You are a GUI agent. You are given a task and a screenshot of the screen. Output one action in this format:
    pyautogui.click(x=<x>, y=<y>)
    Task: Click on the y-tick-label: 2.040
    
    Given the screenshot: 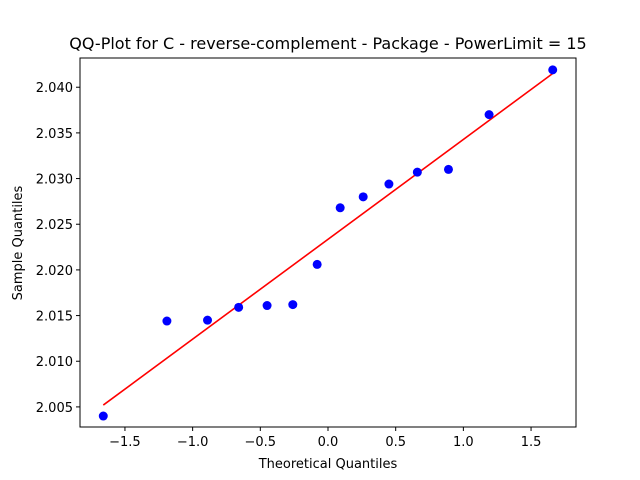 What is the action you would take?
    pyautogui.click(x=54, y=88)
    